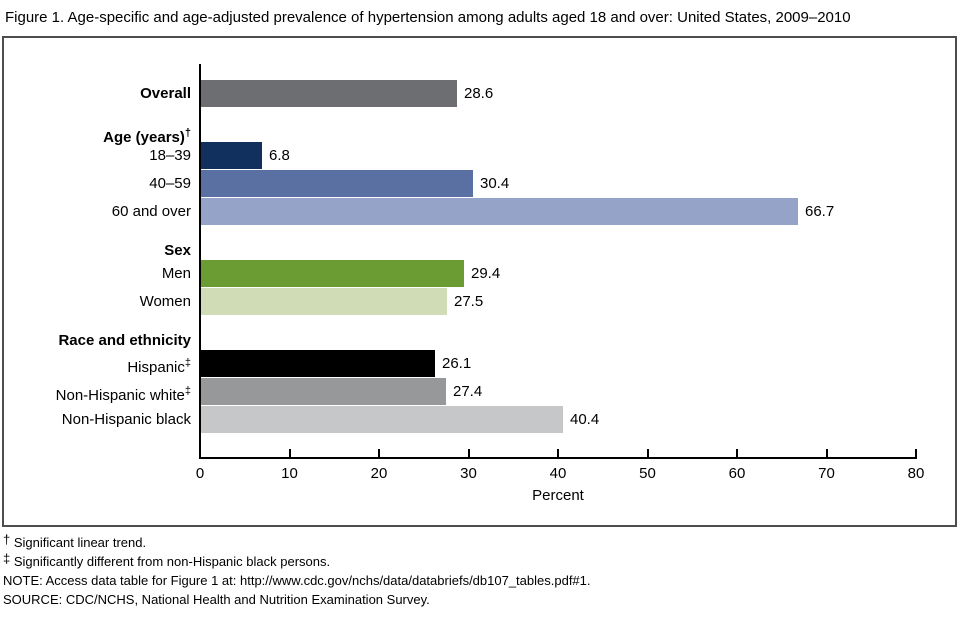 This screenshot has height=627, width=960. I want to click on x-tick-label: 70, so click(826, 473).